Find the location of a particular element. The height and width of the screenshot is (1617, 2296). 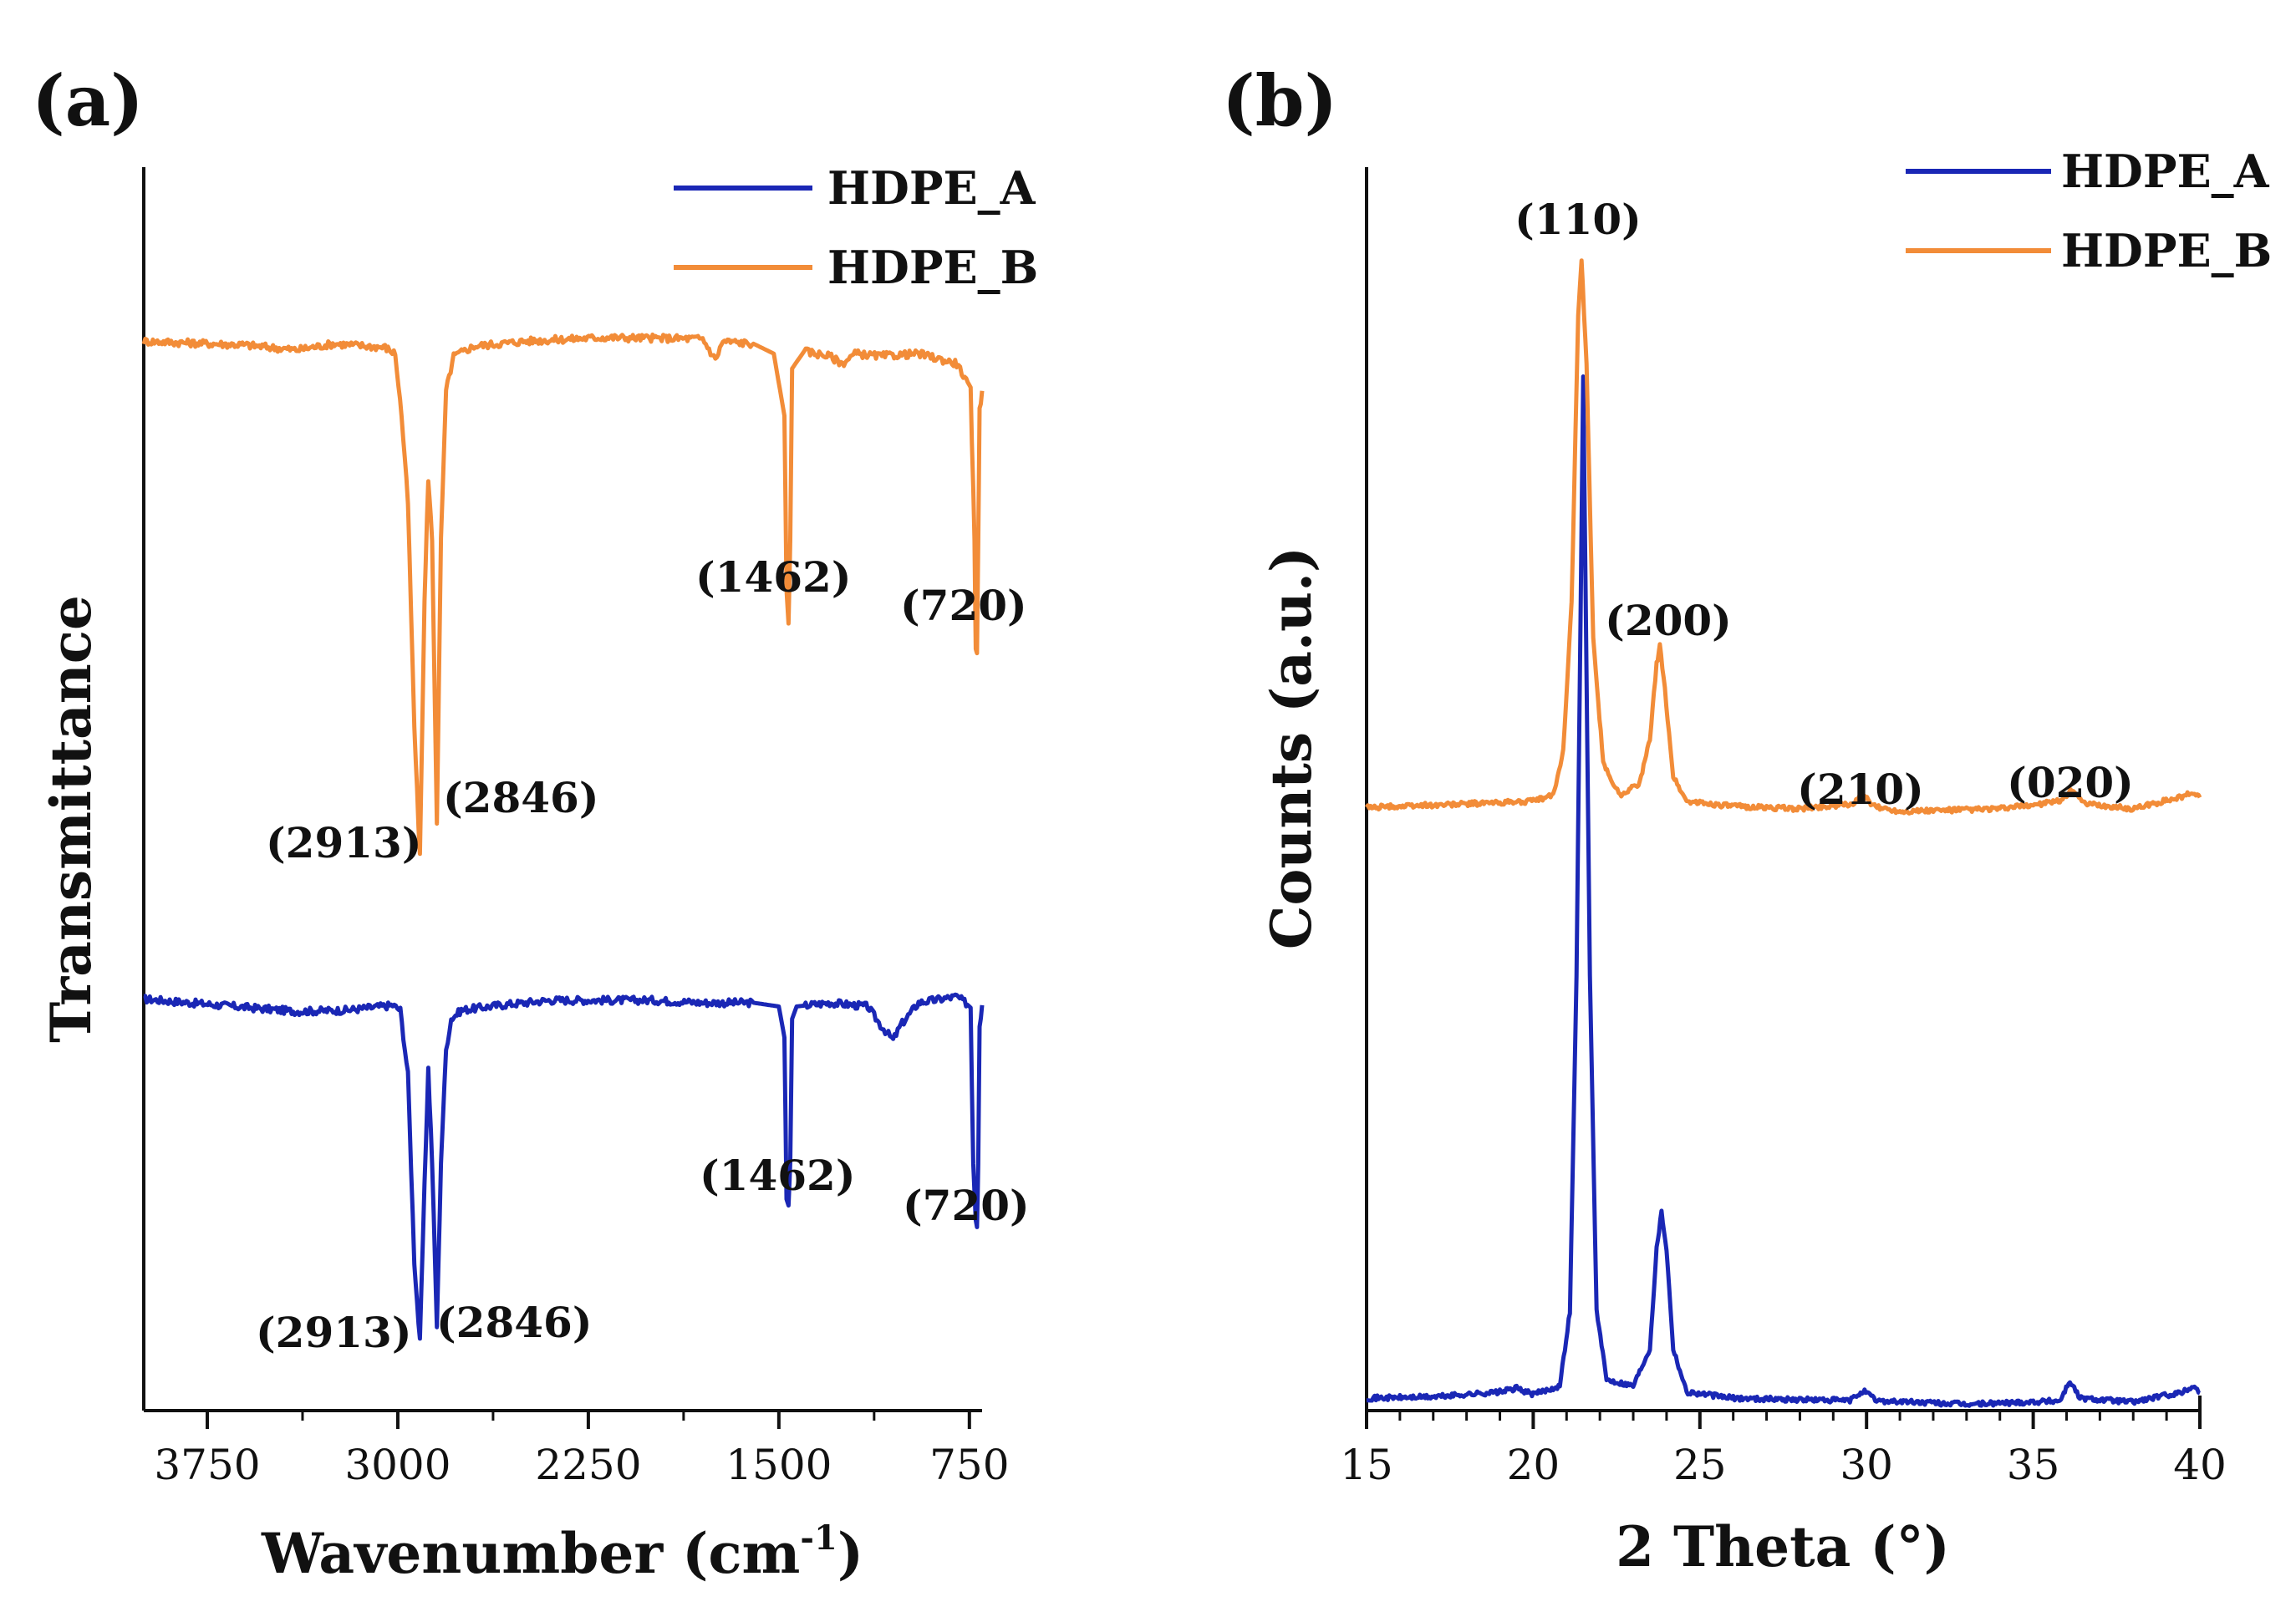

ftir-x-axis-title-sup: -1 is located at coordinates (818, 1538).